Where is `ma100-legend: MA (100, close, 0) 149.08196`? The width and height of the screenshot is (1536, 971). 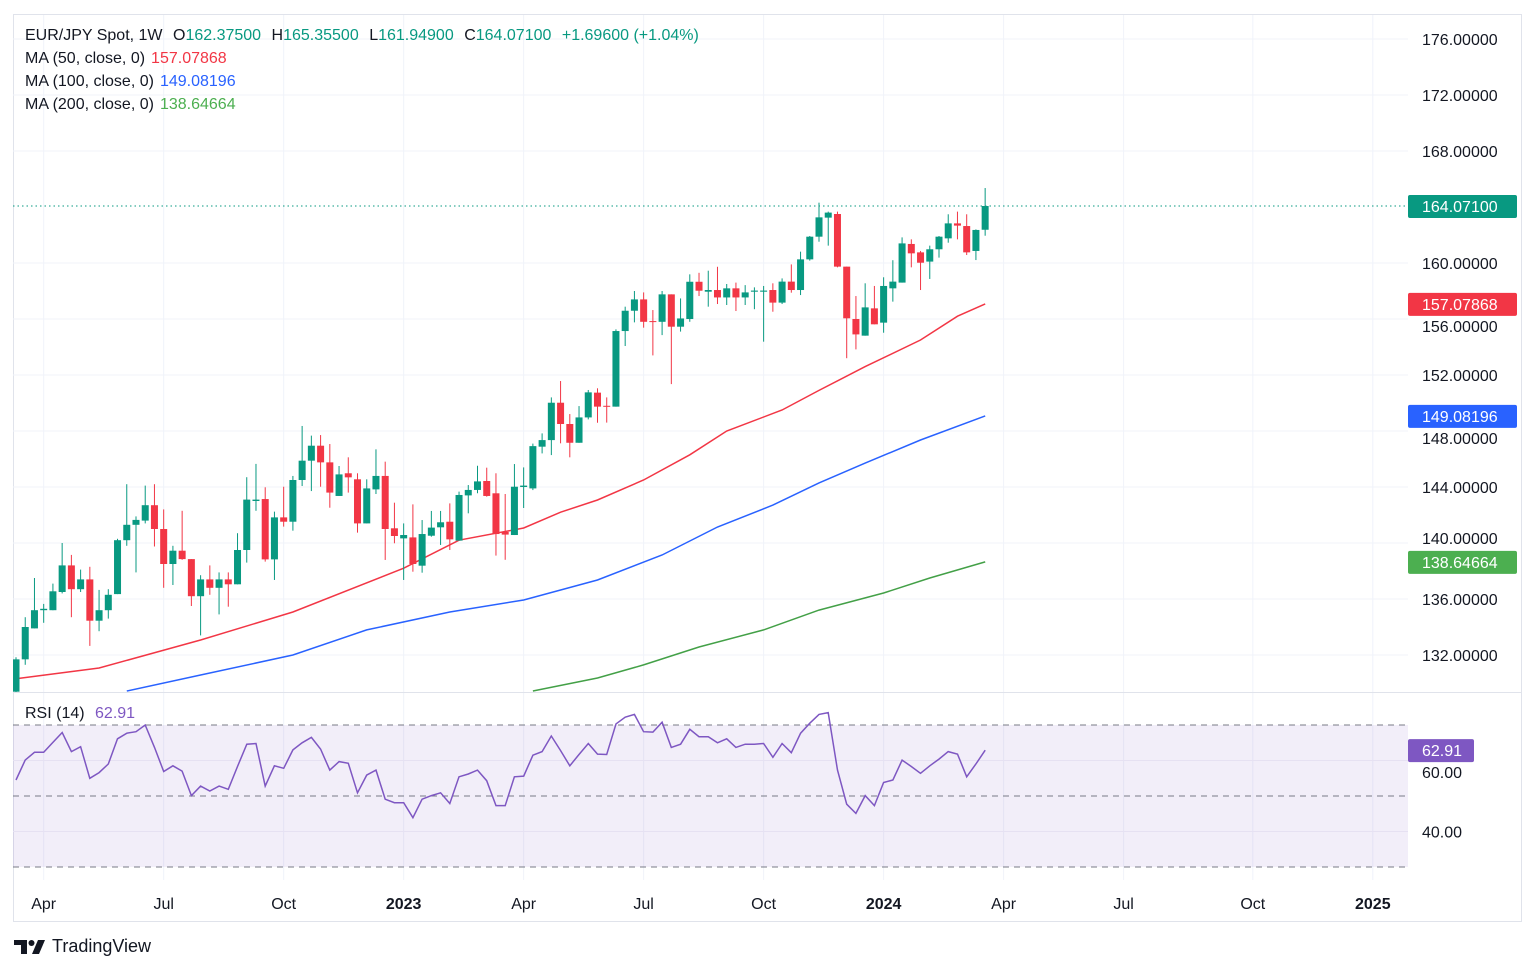
ma100-legend: MA (100, close, 0) 149.08196 is located at coordinates (133, 81).